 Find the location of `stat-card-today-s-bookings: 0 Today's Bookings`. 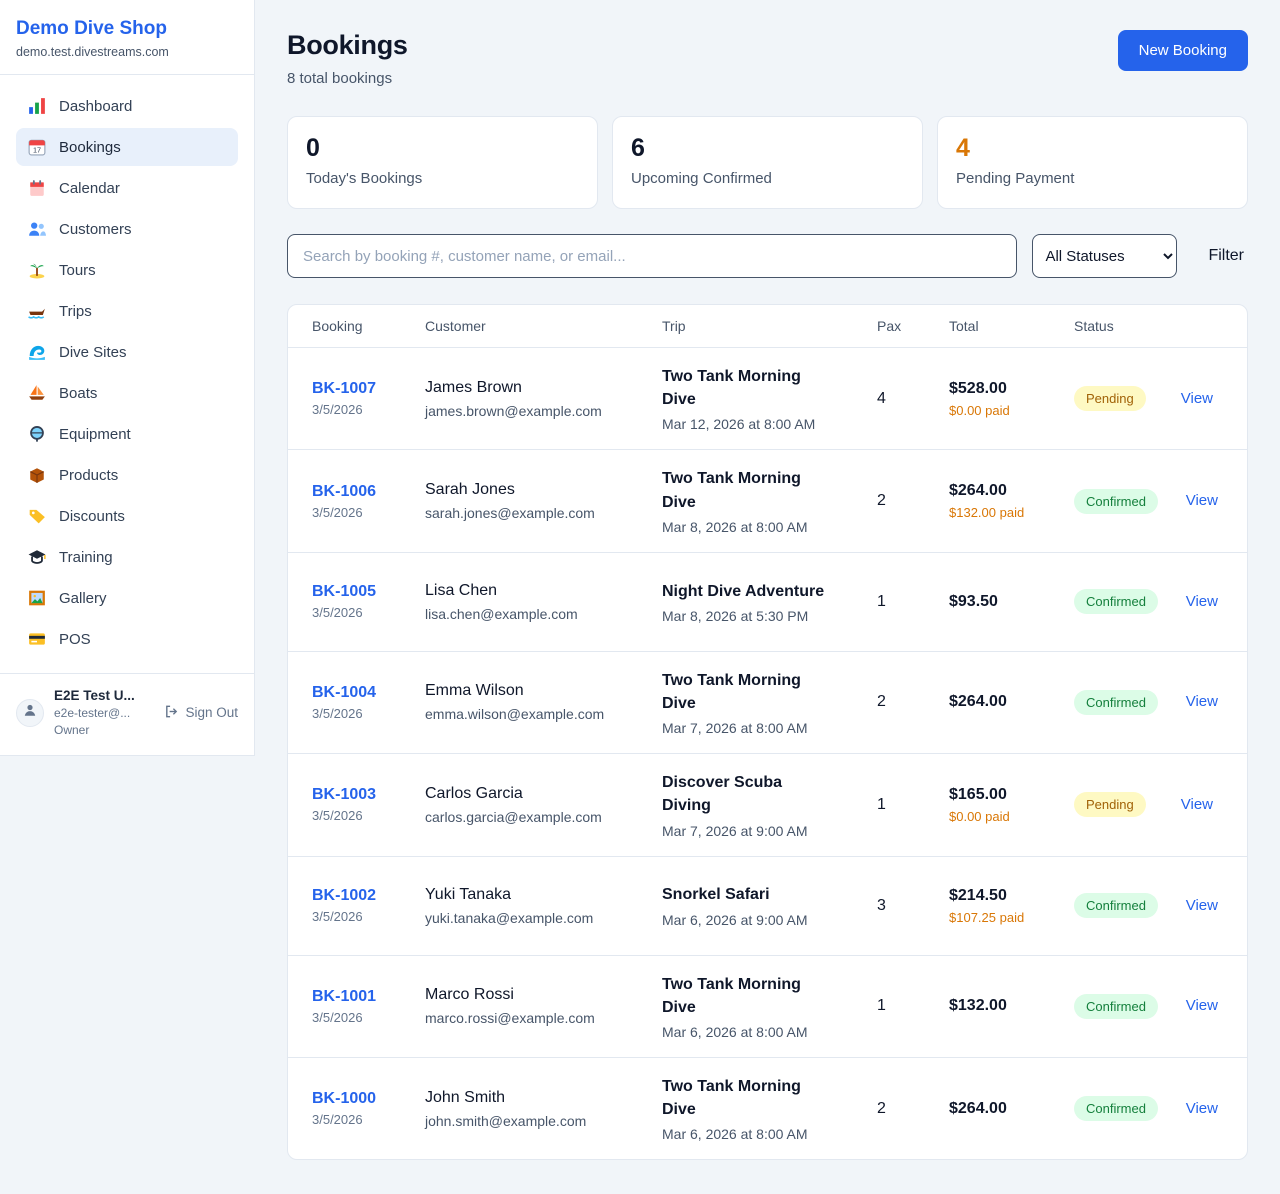

stat-card-today-s-bookings: 0 Today's Bookings is located at coordinates (442, 162).